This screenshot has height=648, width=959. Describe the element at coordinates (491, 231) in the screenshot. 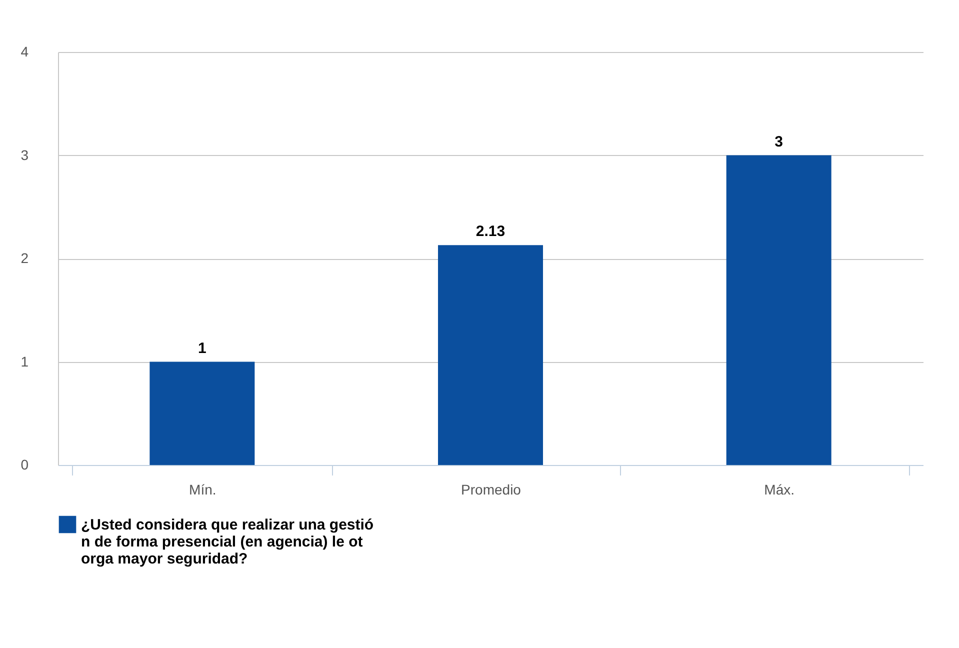

I see `data-label: 2.13` at that location.